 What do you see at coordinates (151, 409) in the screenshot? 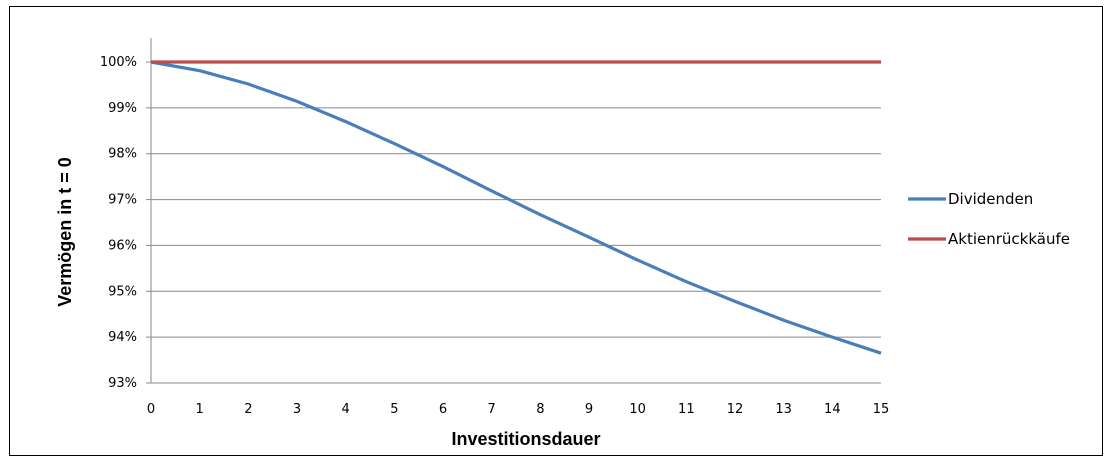
I see `x-tick-label: 0` at bounding box center [151, 409].